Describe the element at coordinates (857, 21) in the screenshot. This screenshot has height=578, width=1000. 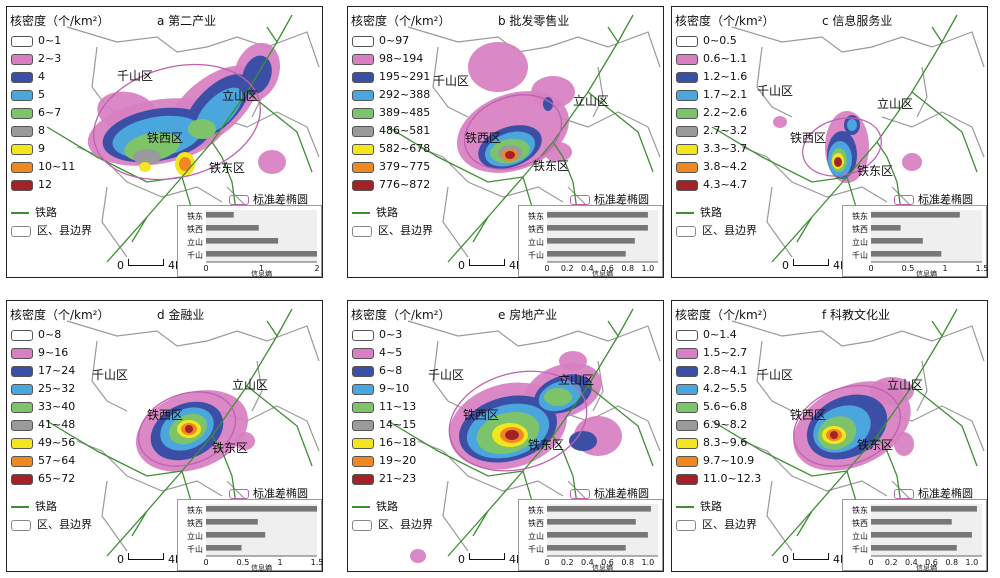
I see `panel-title: c 信息服务业` at that location.